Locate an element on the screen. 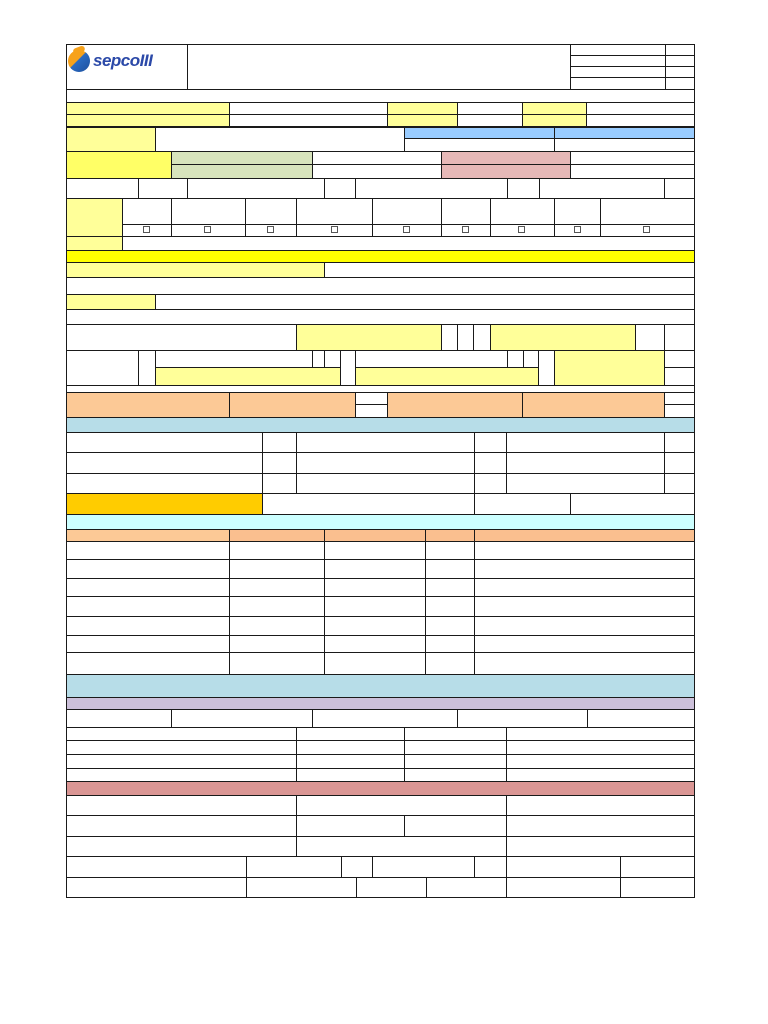 The width and height of the screenshot is (768, 1024). cell-m6 is located at coordinates (679, 337).